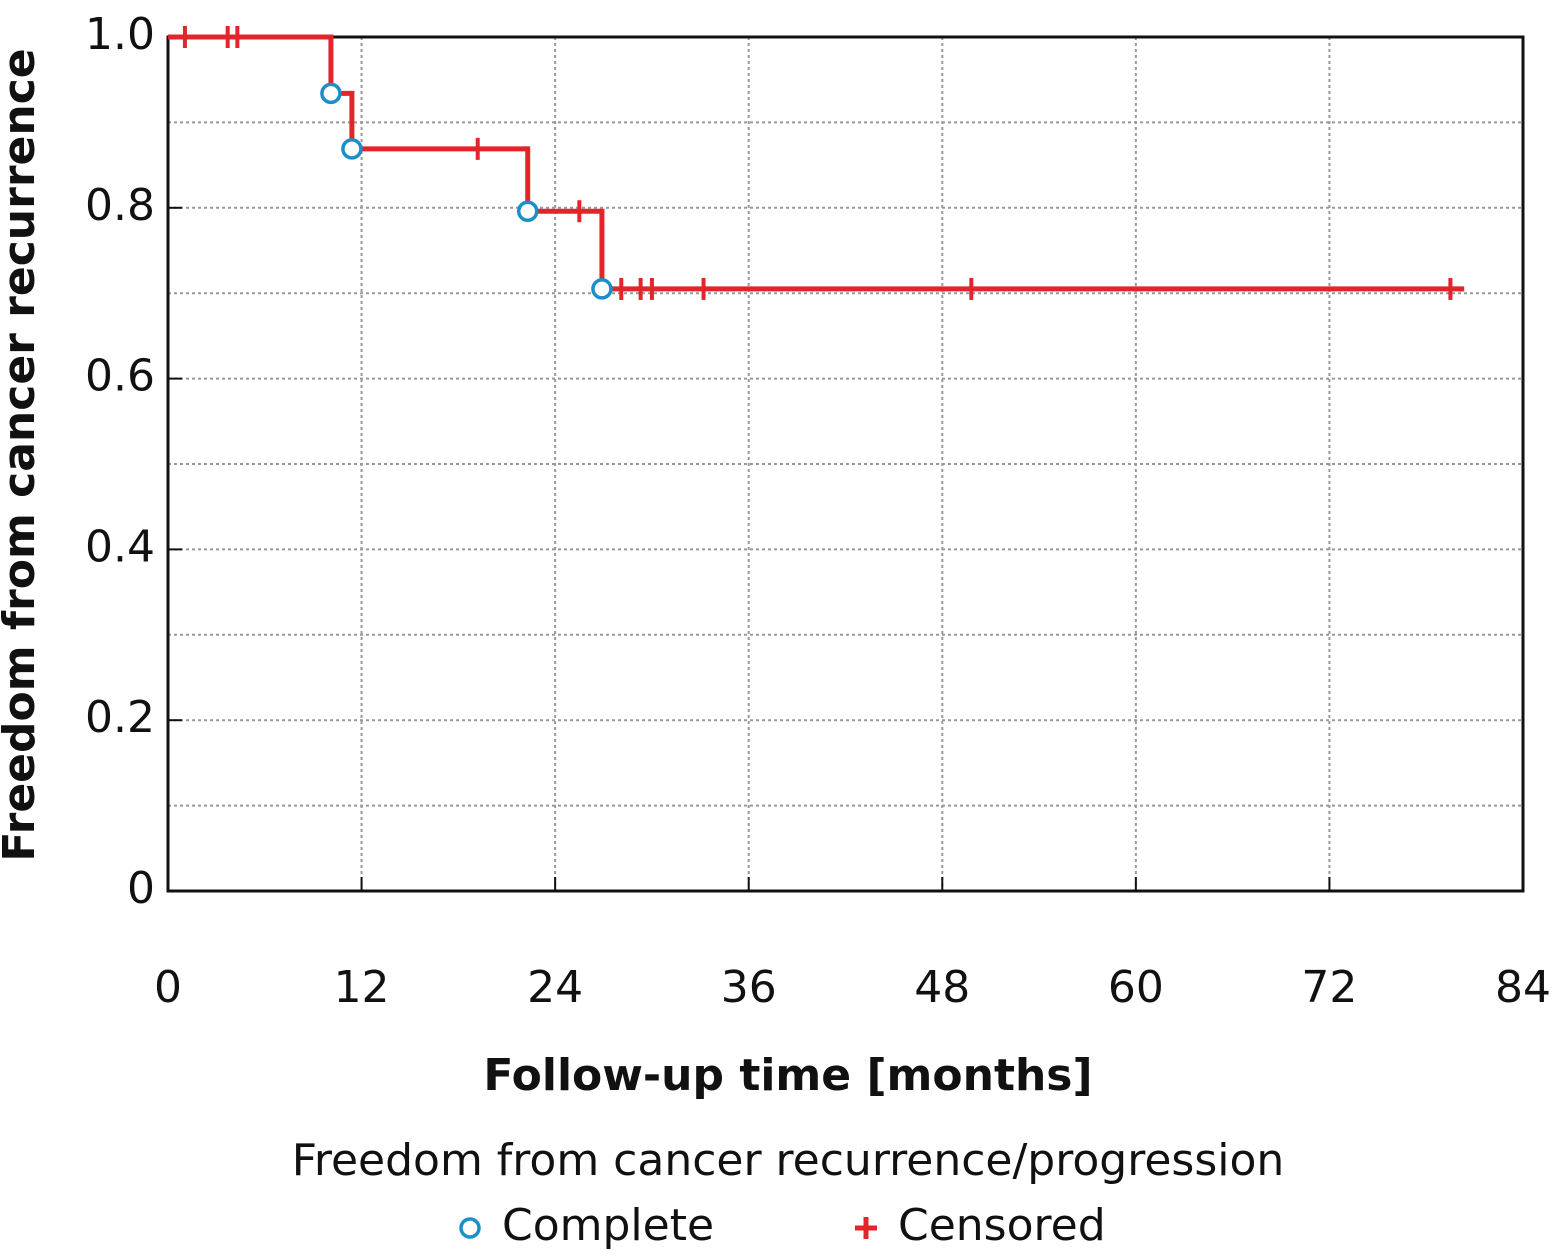 The width and height of the screenshot is (1559, 1260). Describe the element at coordinates (787, 1075) in the screenshot. I see `x-axis-label: Follow-up time [months]` at that location.